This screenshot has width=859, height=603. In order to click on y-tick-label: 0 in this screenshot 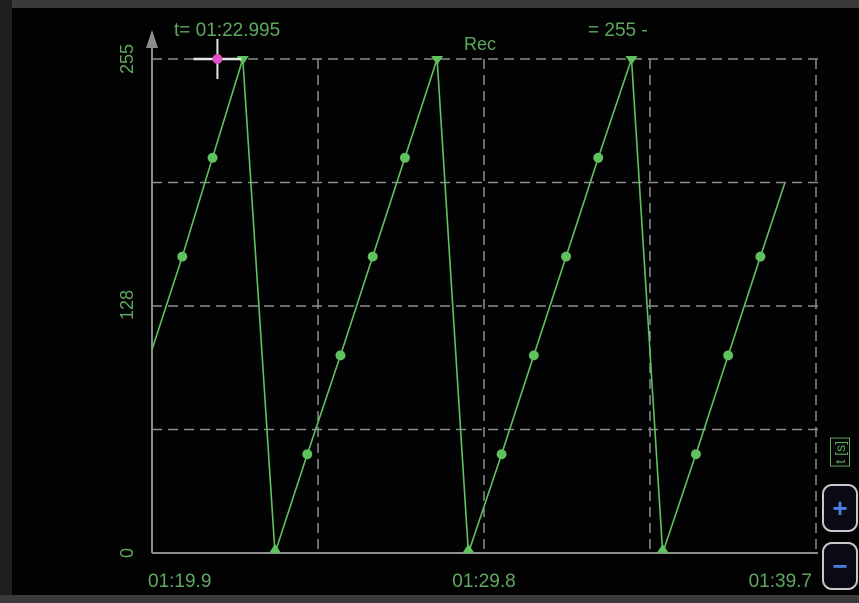, I will do `click(127, 553)`.